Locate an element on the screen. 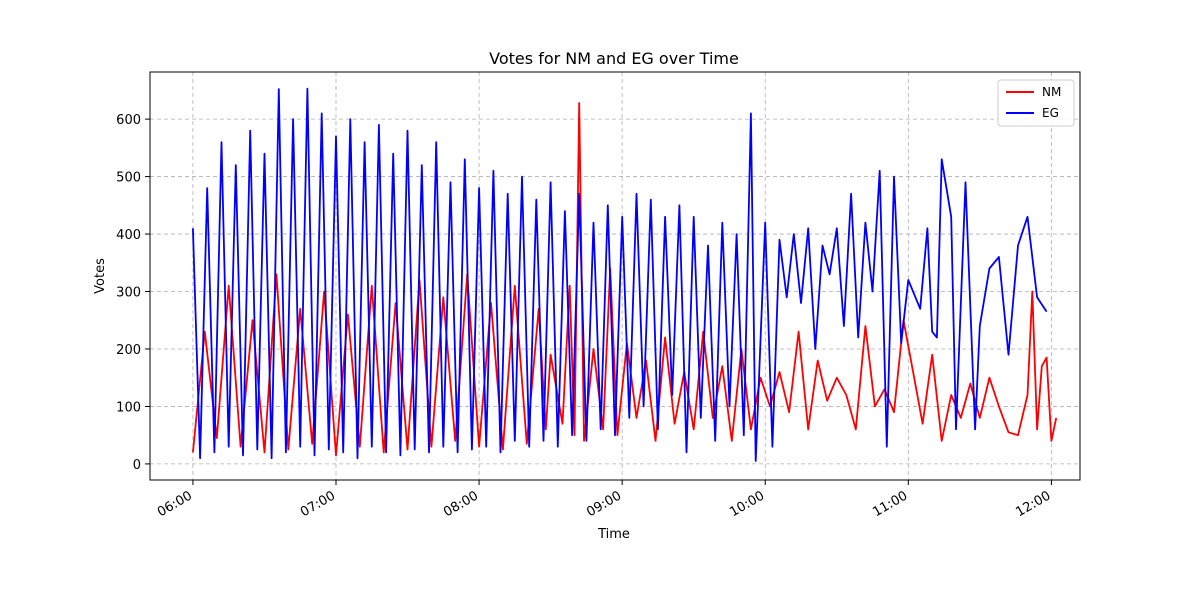 The height and width of the screenshot is (600, 1200). legend-box is located at coordinates (1036, 103).